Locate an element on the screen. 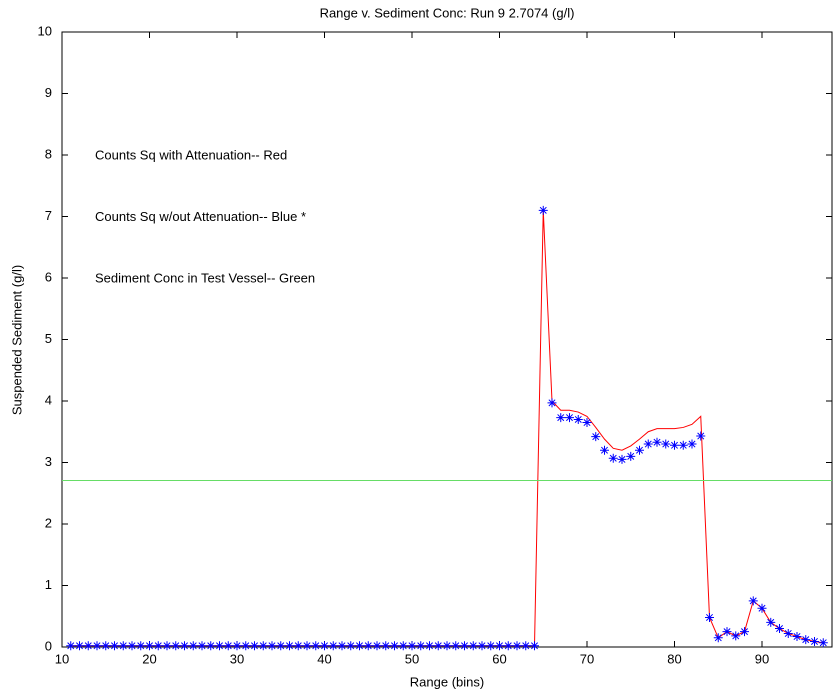 This screenshot has width=833, height=696. y-tick-label: 6 is located at coordinates (48, 276).